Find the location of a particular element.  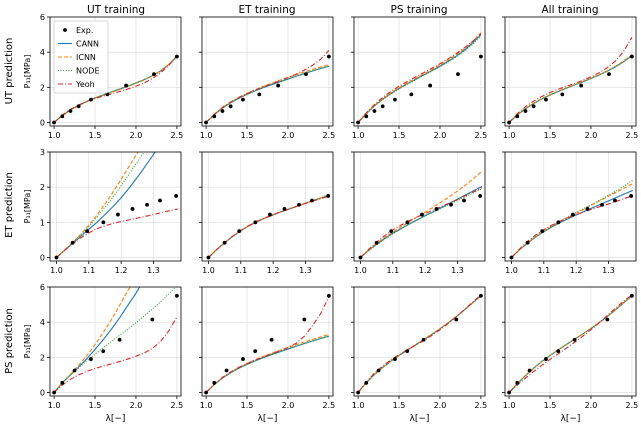

legend: Exp. CANN ICNN NODE Yeoh is located at coordinates (81, 57).